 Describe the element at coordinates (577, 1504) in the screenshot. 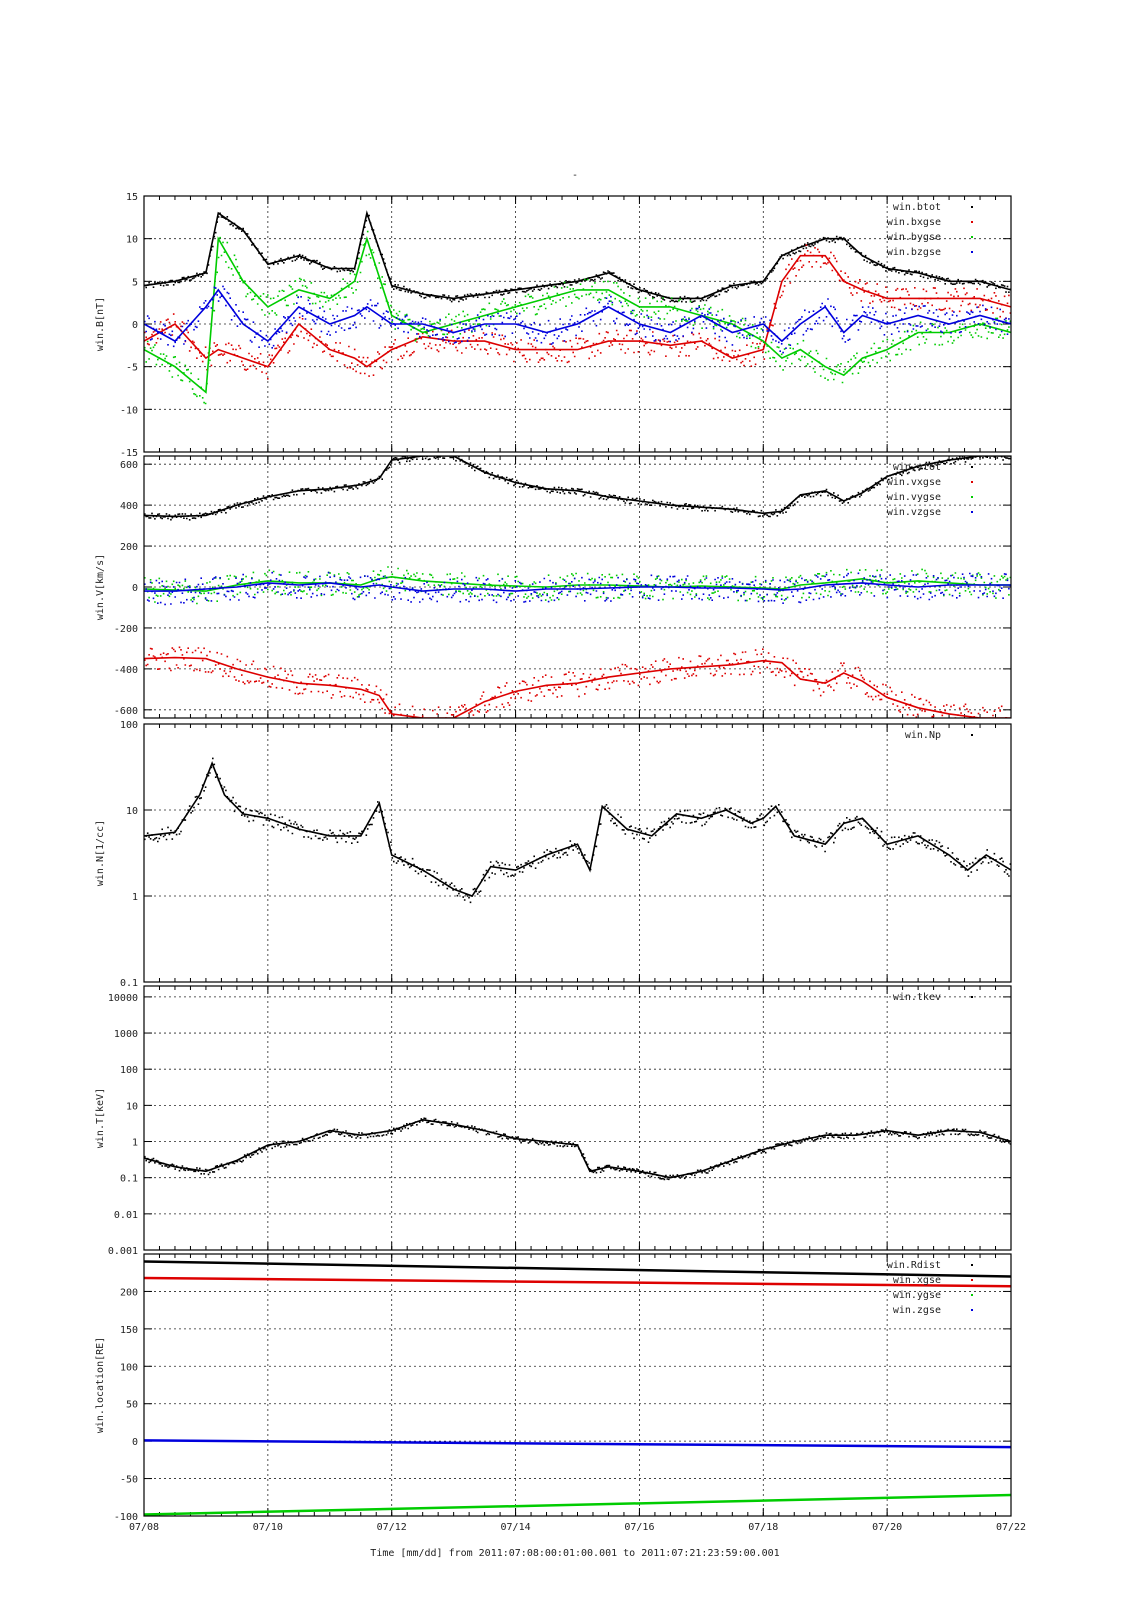

I see `series-line-win.ygse` at that location.